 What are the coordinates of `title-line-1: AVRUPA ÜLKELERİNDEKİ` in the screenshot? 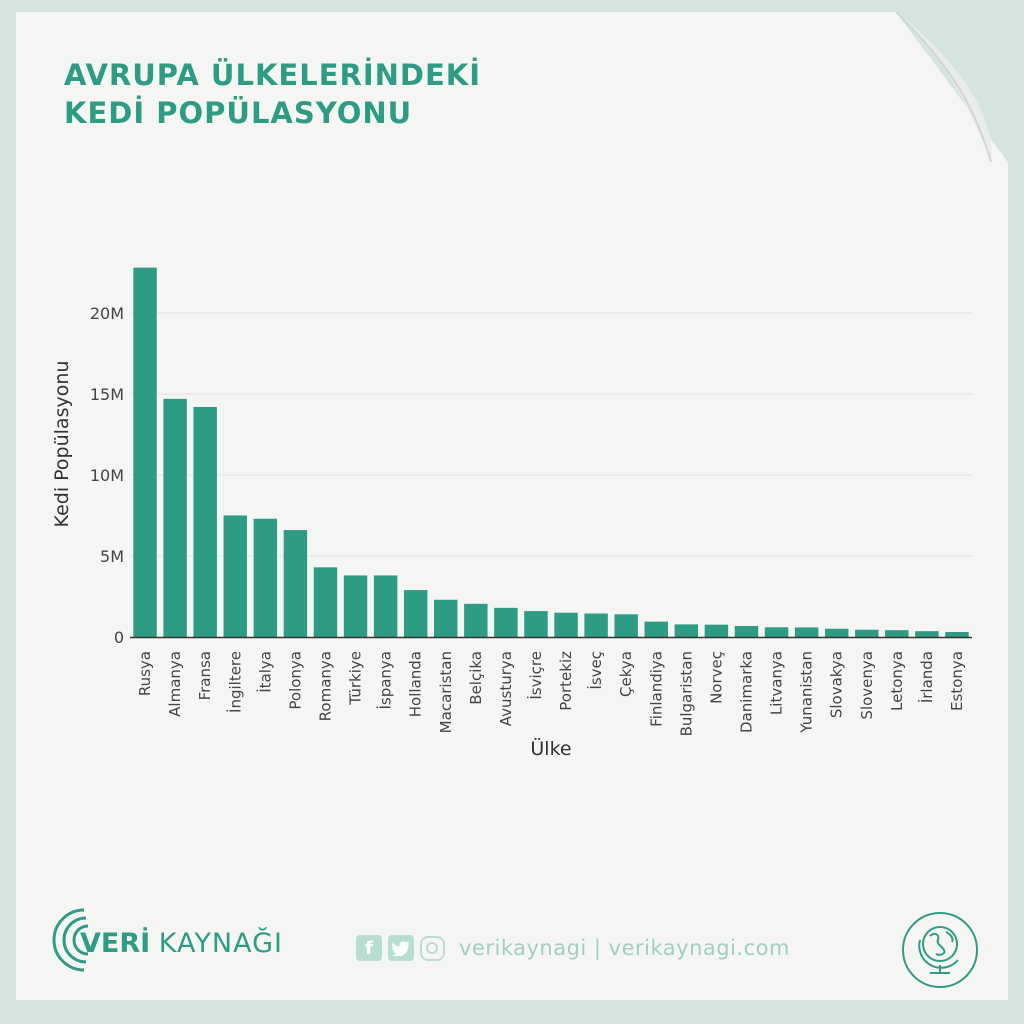 It's located at (273, 75).